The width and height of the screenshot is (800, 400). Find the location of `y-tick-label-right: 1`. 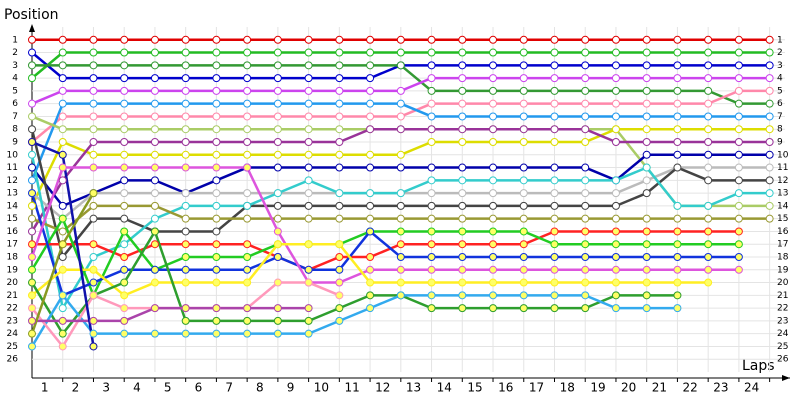

y-tick-label-right: 1 is located at coordinates (780, 40).